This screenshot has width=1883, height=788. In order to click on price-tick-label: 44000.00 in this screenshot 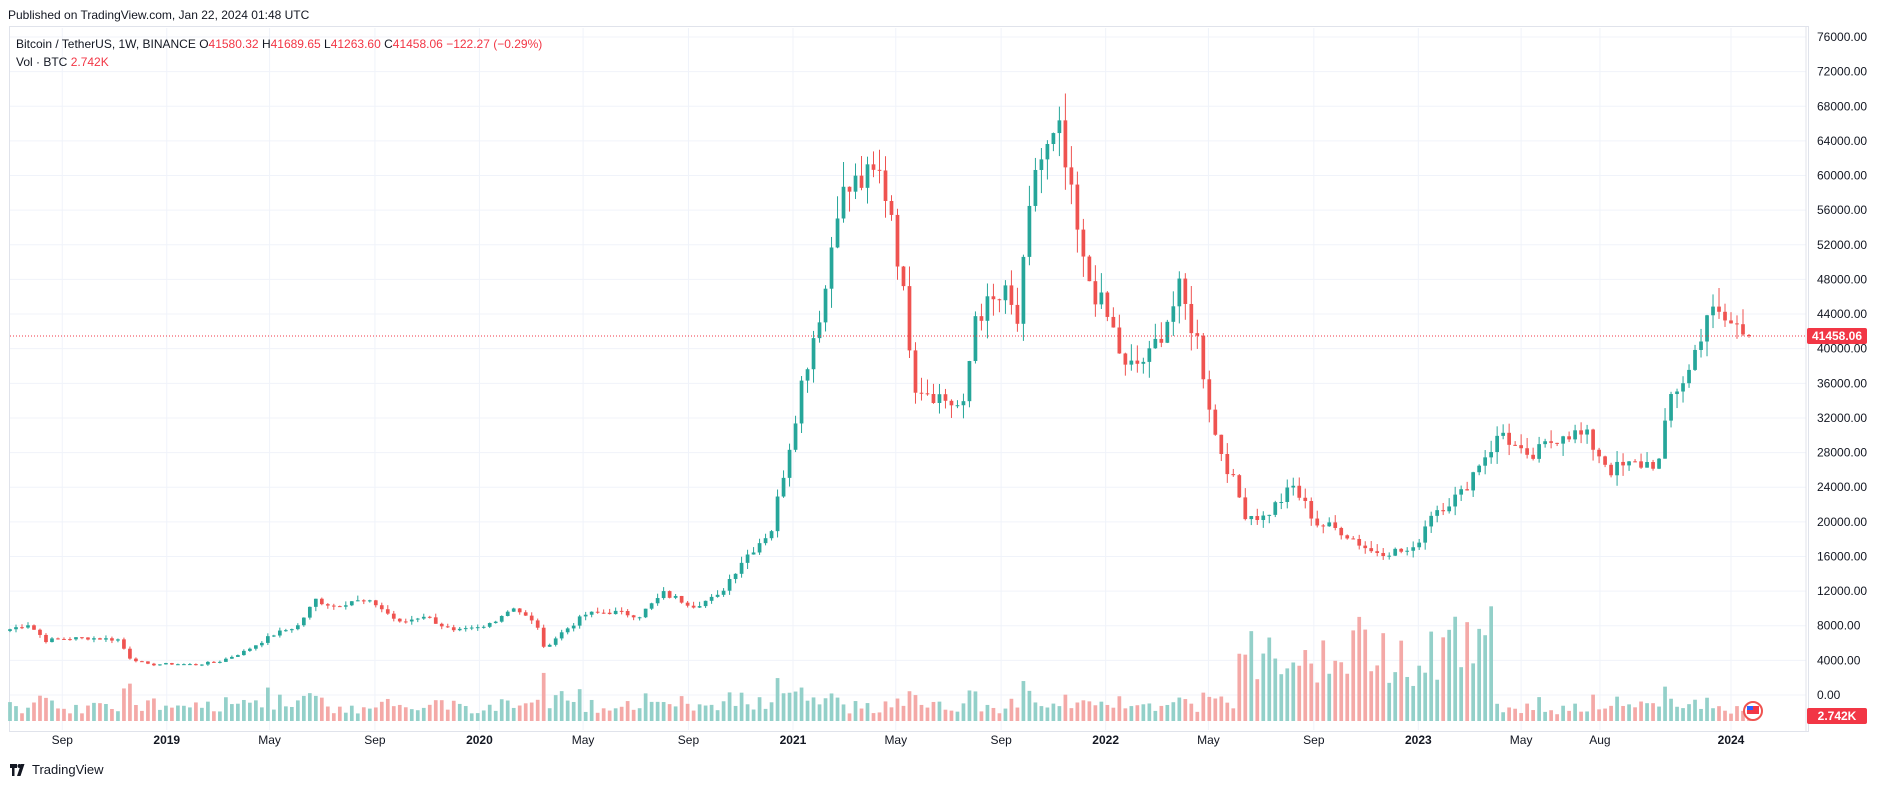, I will do `click(1842, 314)`.